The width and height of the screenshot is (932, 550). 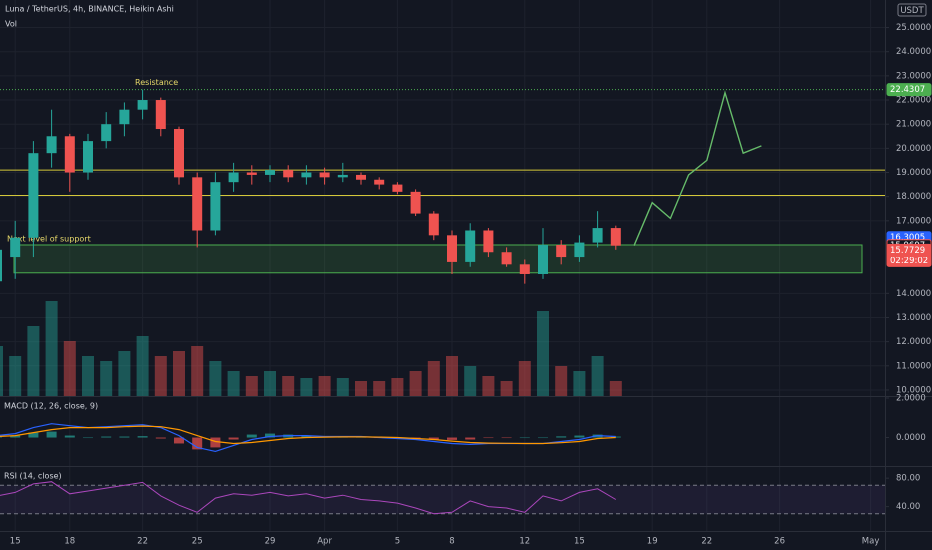 What do you see at coordinates (913, 197) in the screenshot?
I see `y-tick-label: 18.0000` at bounding box center [913, 197].